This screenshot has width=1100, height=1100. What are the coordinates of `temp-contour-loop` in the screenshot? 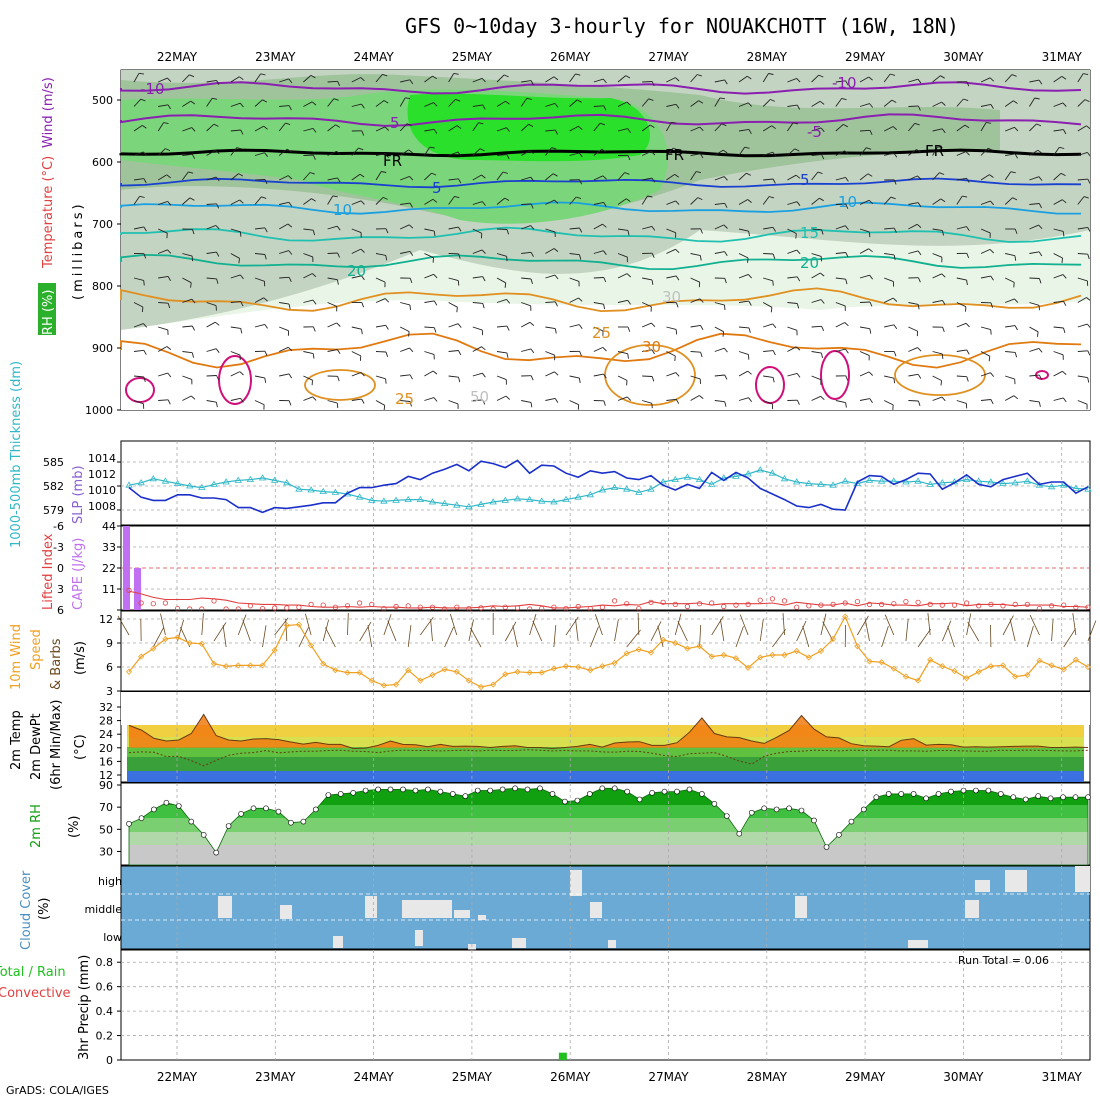 It's located at (650, 375).